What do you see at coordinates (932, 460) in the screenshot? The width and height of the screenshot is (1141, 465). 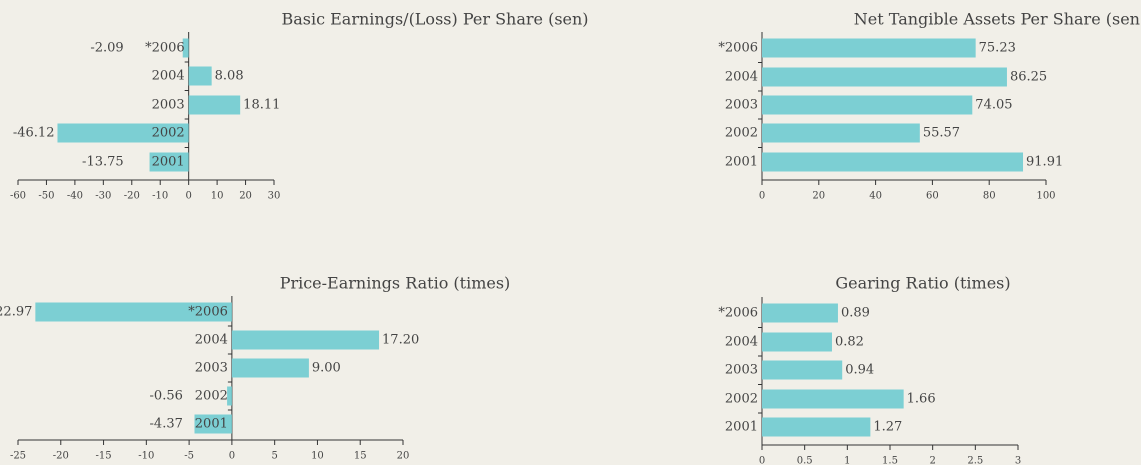 I see `x-tick-label: 2` at bounding box center [932, 460].